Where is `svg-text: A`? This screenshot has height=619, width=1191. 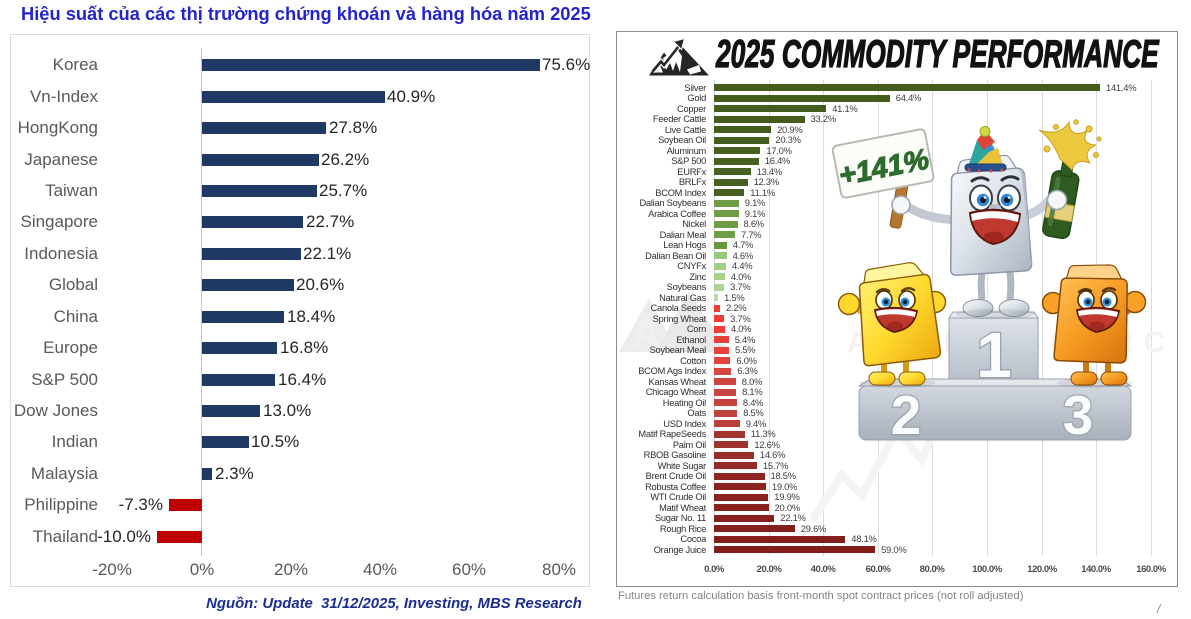
svg-text: A is located at coordinates (646, 333).